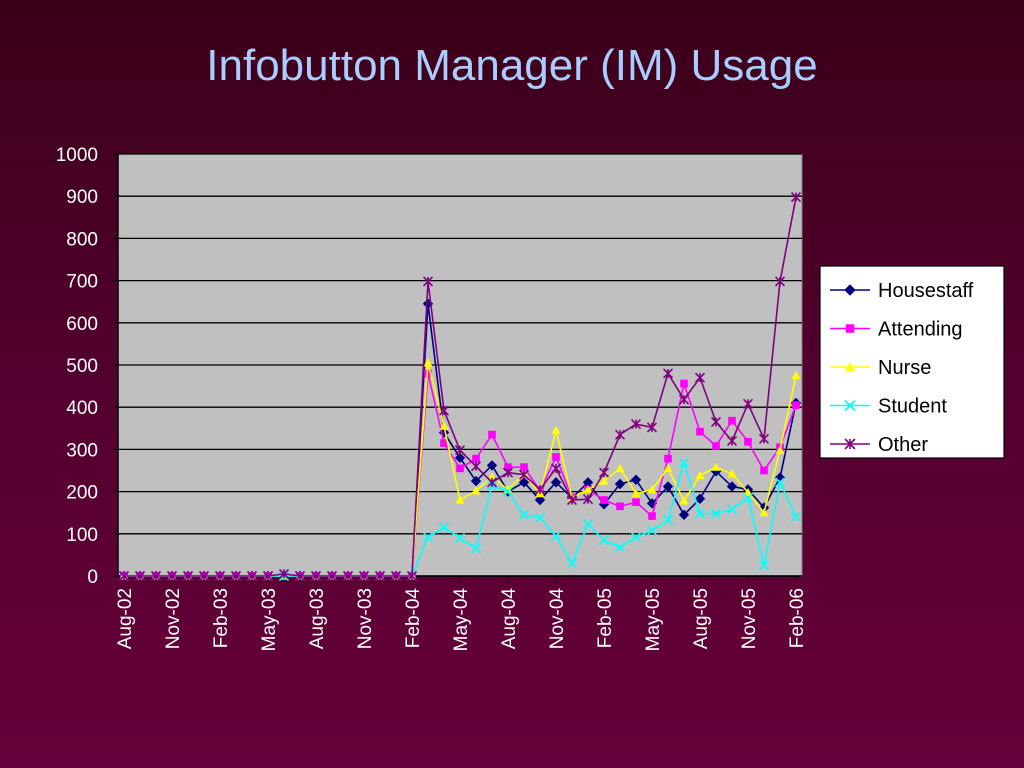  I want to click on legend-marker-housestaff, so click(850, 290).